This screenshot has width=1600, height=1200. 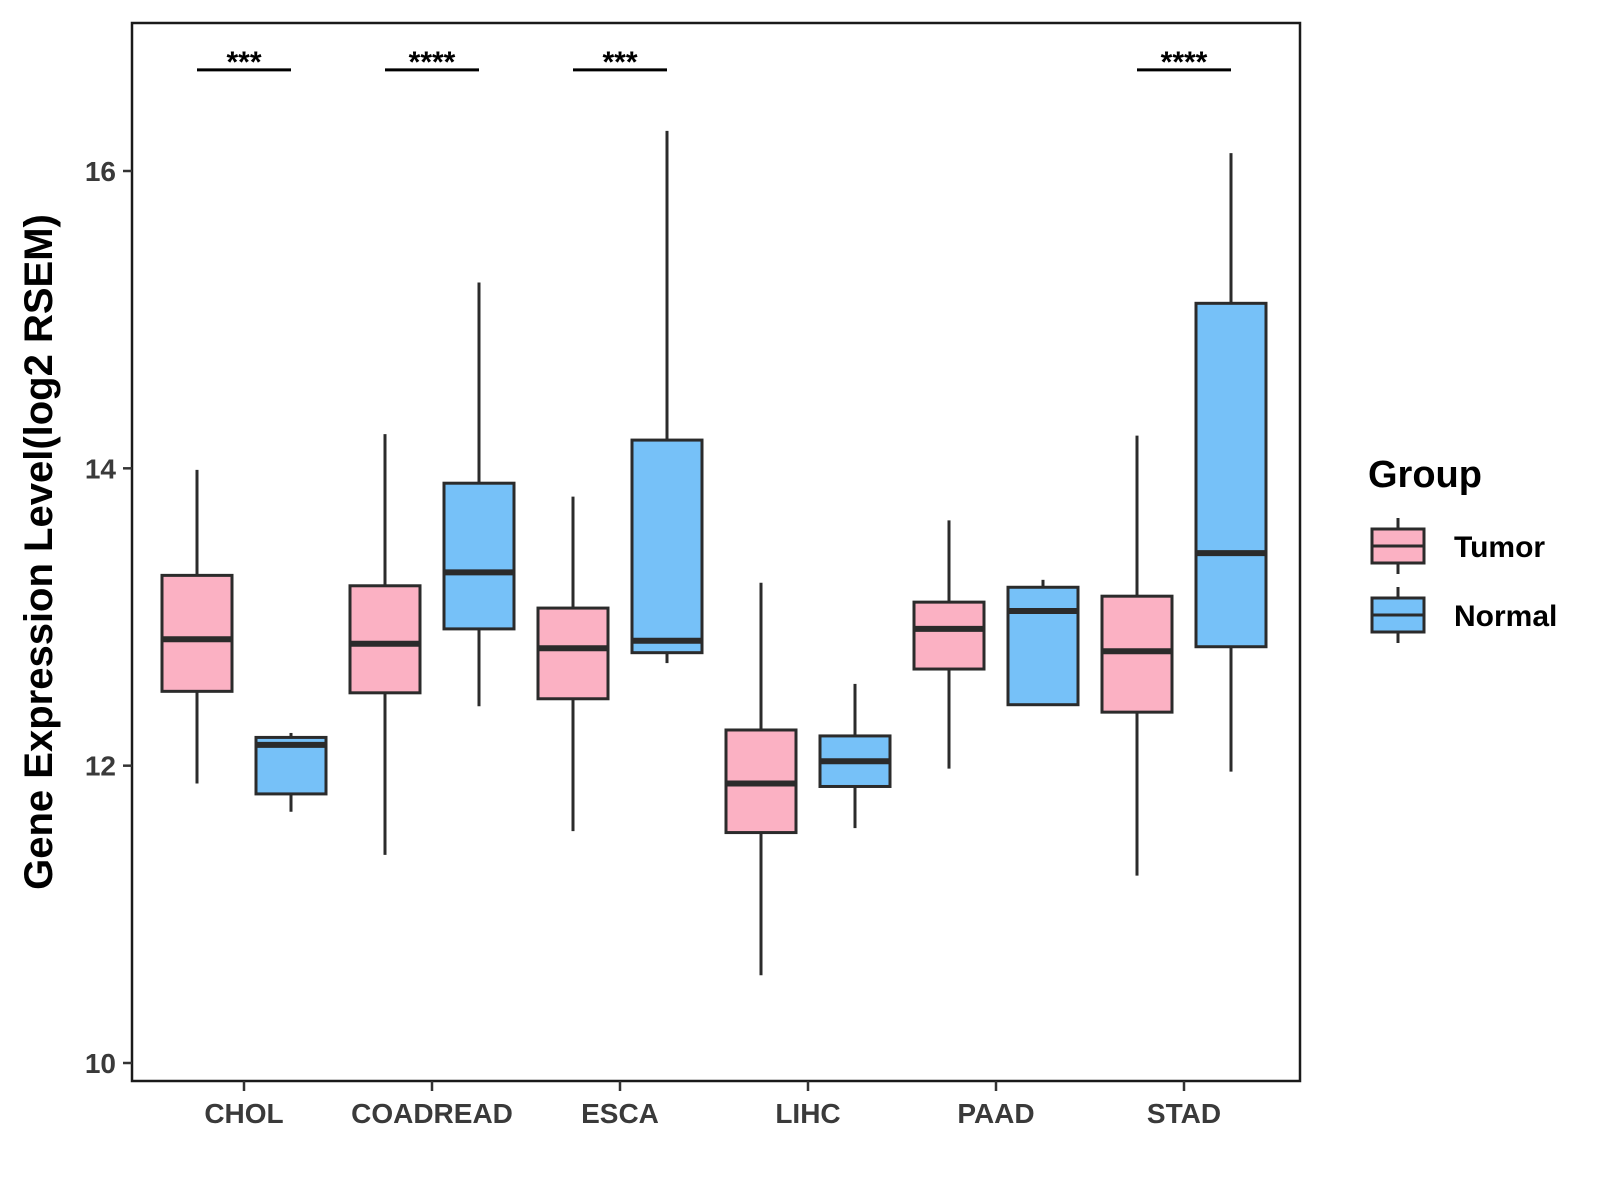 I want to click on box-normal-paad, so click(x=1043, y=643).